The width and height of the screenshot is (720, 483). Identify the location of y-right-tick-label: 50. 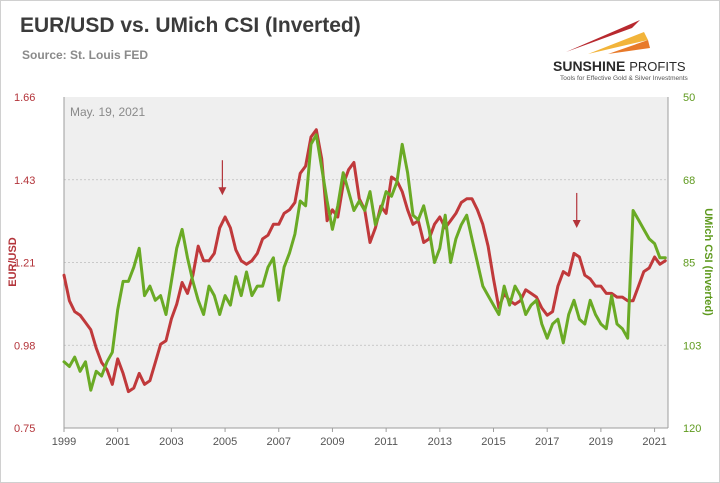
(689, 98).